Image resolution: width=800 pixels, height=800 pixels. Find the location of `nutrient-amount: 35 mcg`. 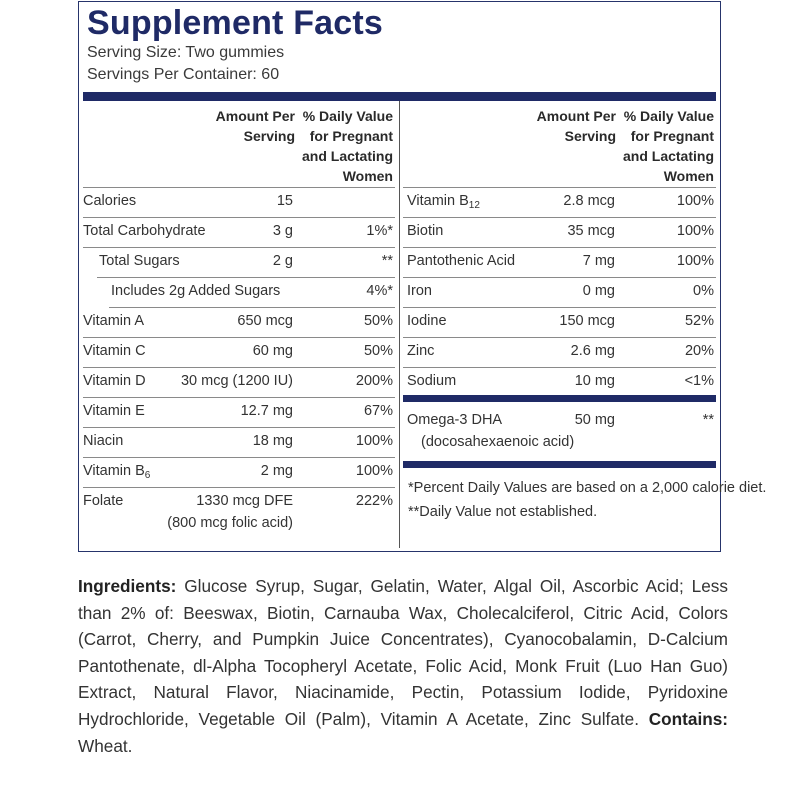

nutrient-amount: 35 mcg is located at coordinates (591, 231).